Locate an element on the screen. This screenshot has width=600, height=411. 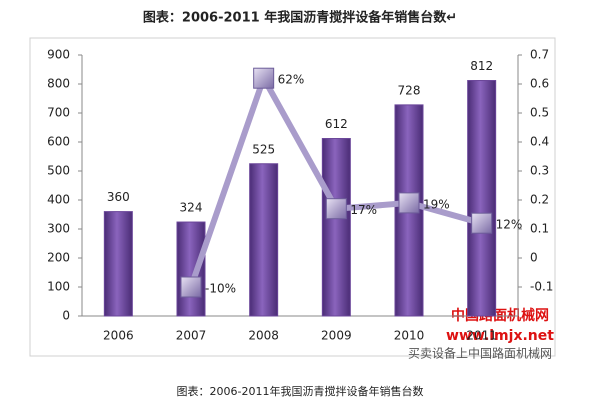
y-tick-label: 300 is located at coordinates (58, 229).